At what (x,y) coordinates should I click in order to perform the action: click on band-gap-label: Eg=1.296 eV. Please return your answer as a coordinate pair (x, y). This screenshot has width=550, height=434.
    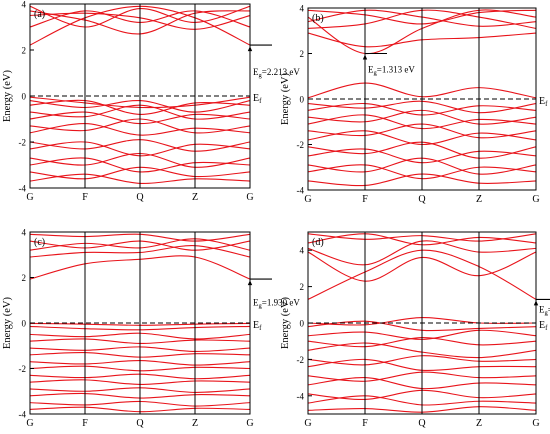
    Looking at the image, I should click on (544, 310).